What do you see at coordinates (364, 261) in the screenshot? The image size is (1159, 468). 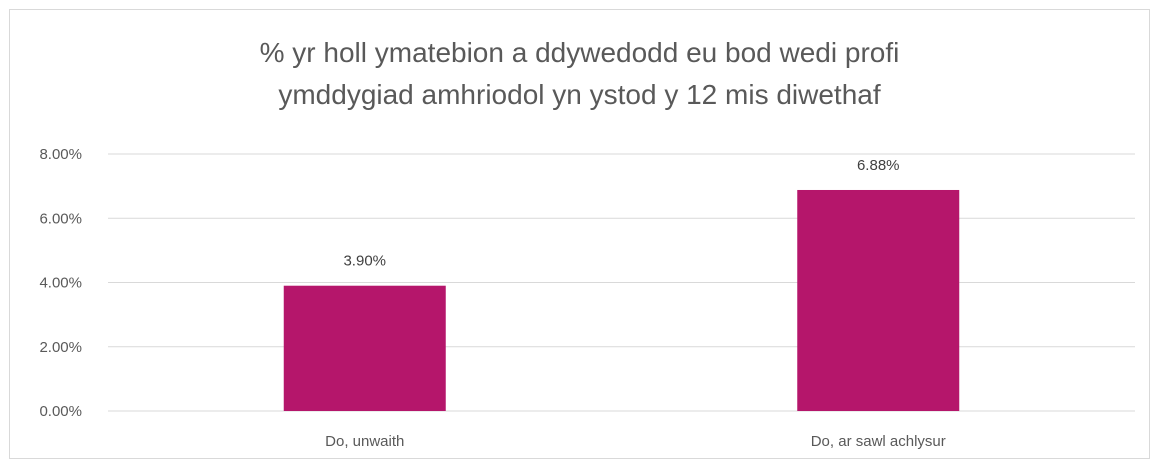 I see `data-label-0: 3.90%` at bounding box center [364, 261].